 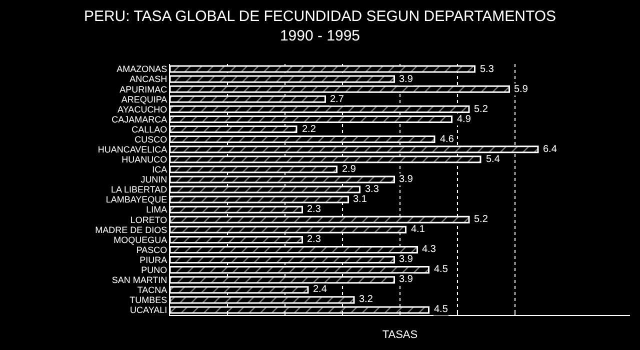 I want to click on data-label: 2.9, so click(x=349, y=169).